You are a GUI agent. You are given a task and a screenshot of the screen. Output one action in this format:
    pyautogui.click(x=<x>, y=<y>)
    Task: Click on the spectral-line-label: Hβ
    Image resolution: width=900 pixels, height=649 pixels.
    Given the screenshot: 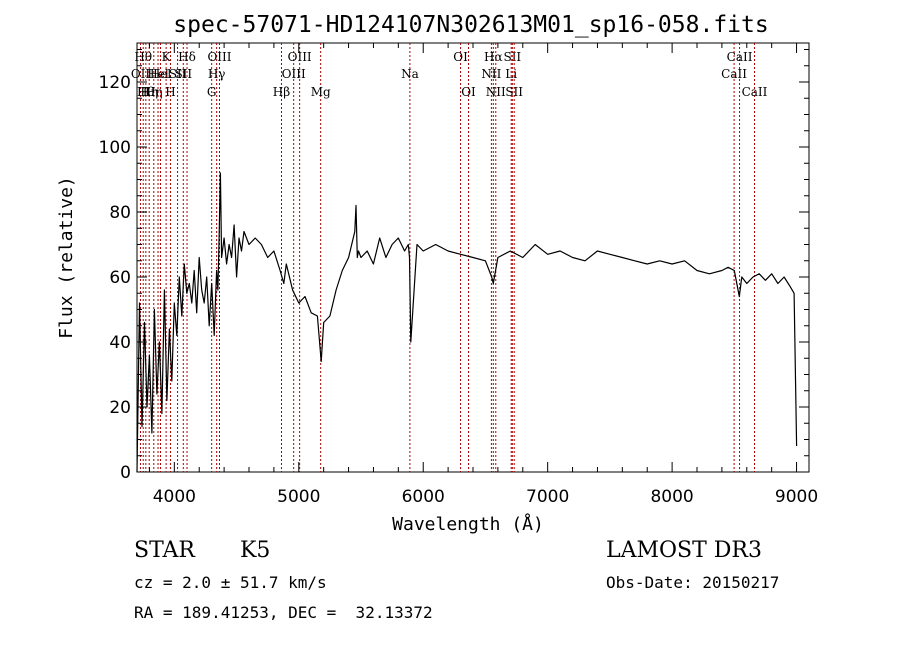 What is the action you would take?
    pyautogui.click(x=281, y=92)
    